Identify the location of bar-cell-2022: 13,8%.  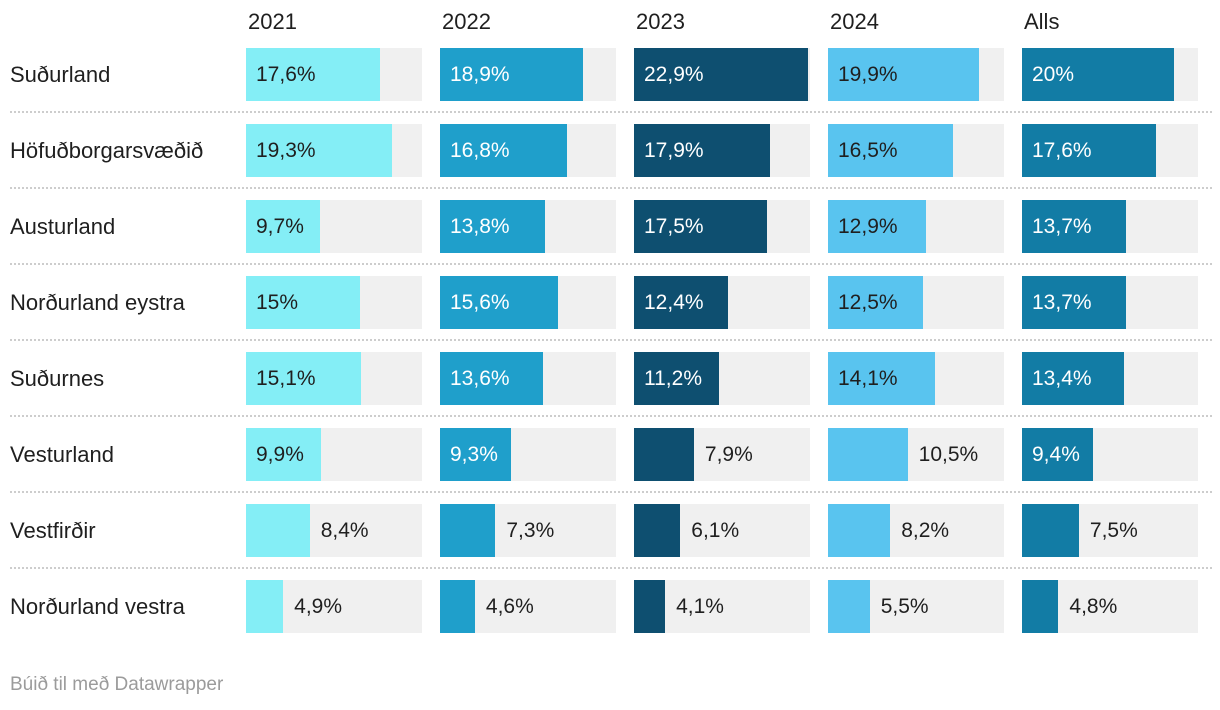
(528, 226).